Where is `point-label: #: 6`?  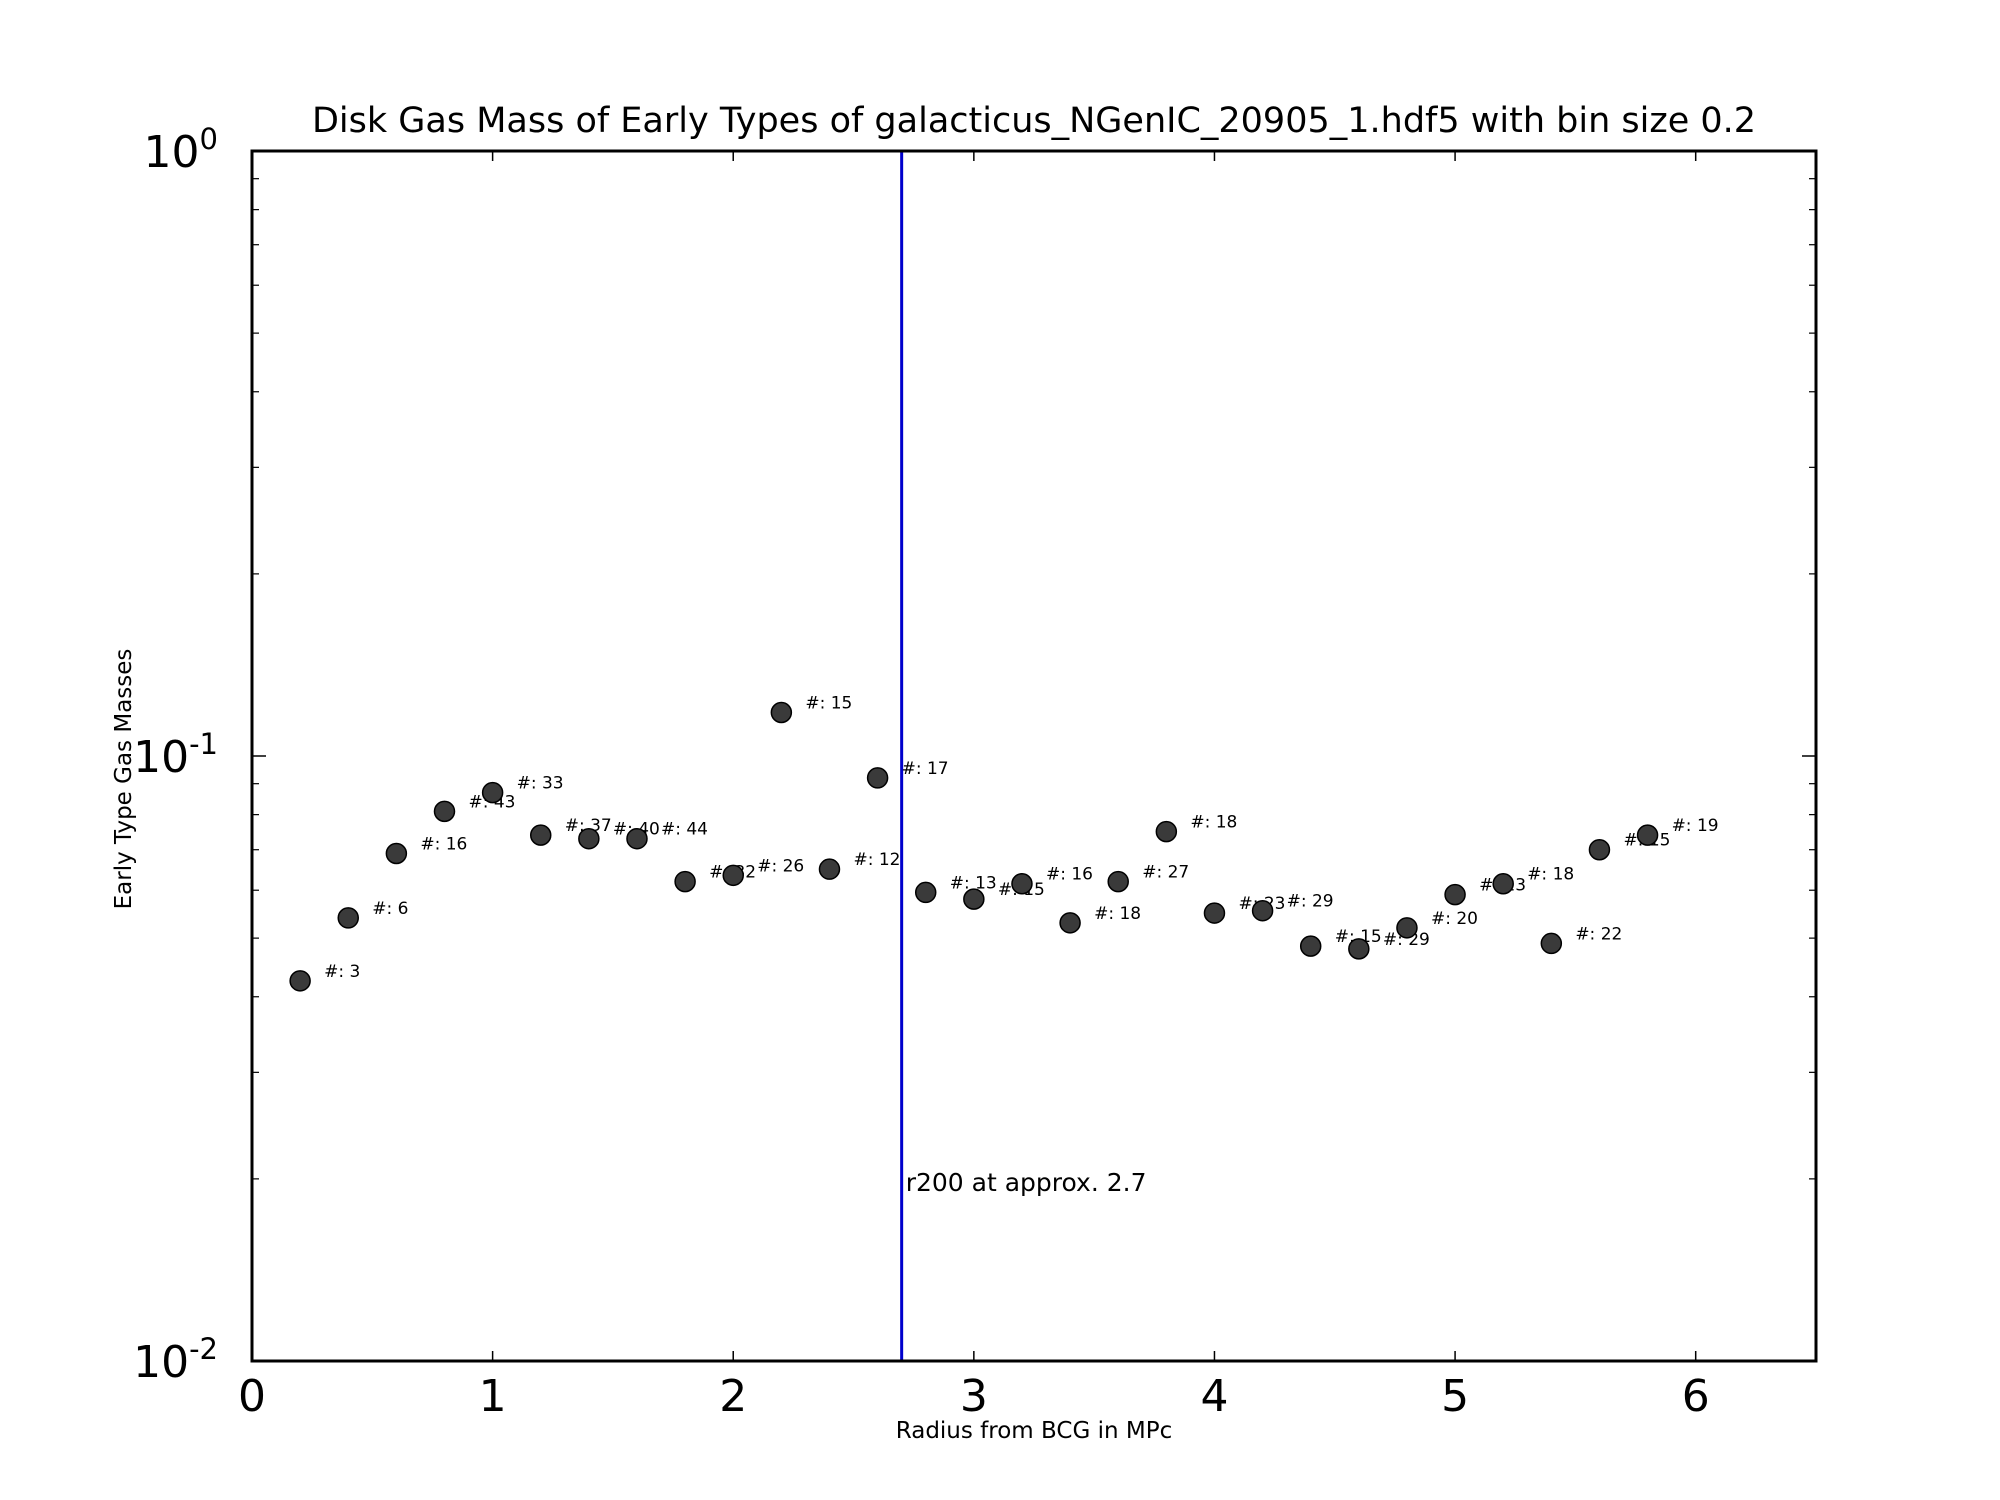 point-label: #: 6 is located at coordinates (390, 909).